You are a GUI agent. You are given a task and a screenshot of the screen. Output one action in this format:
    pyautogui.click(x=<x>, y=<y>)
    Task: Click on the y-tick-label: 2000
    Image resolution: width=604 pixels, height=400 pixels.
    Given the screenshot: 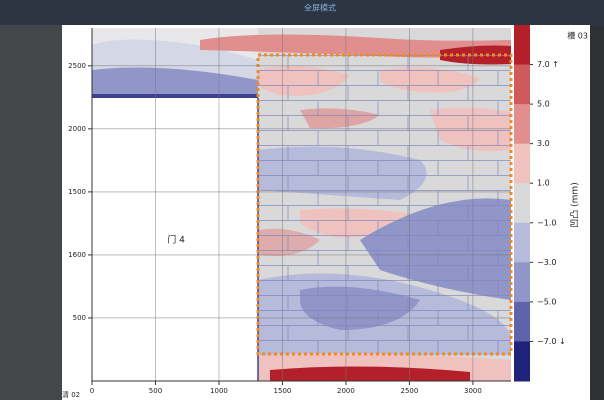 What is the action you would take?
    pyautogui.click(x=77, y=129)
    